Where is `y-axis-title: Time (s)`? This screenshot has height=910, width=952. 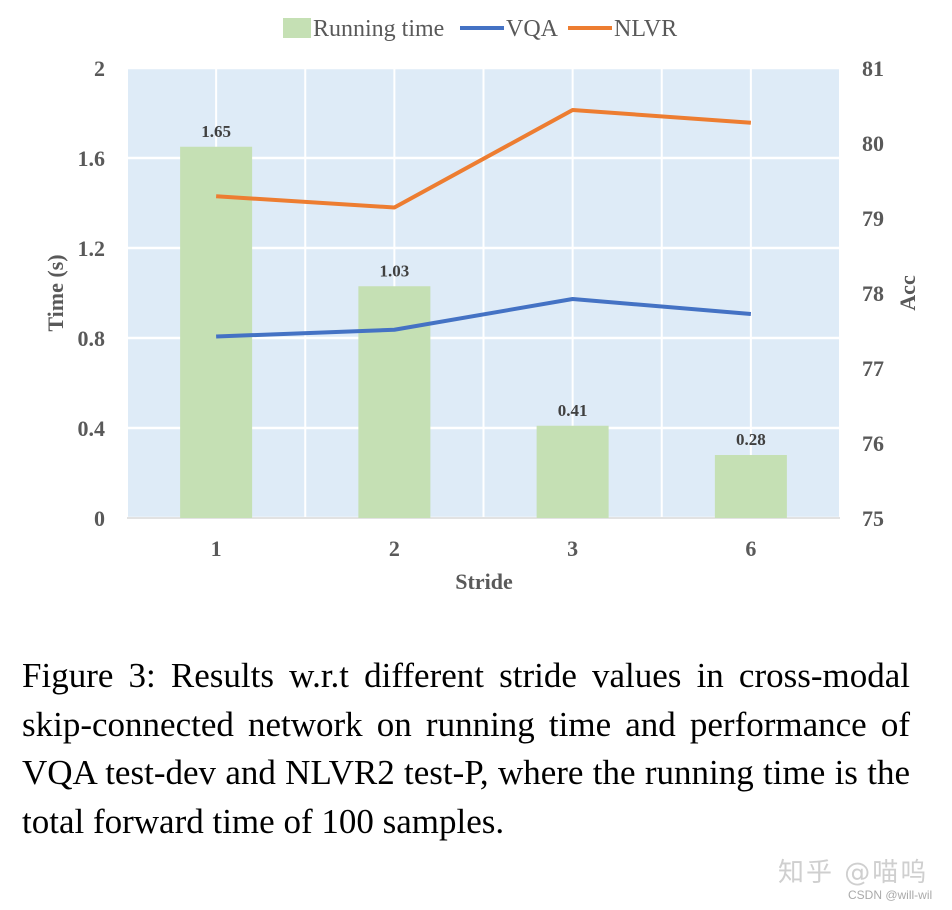
y-axis-title: Time (s) is located at coordinates (55, 292).